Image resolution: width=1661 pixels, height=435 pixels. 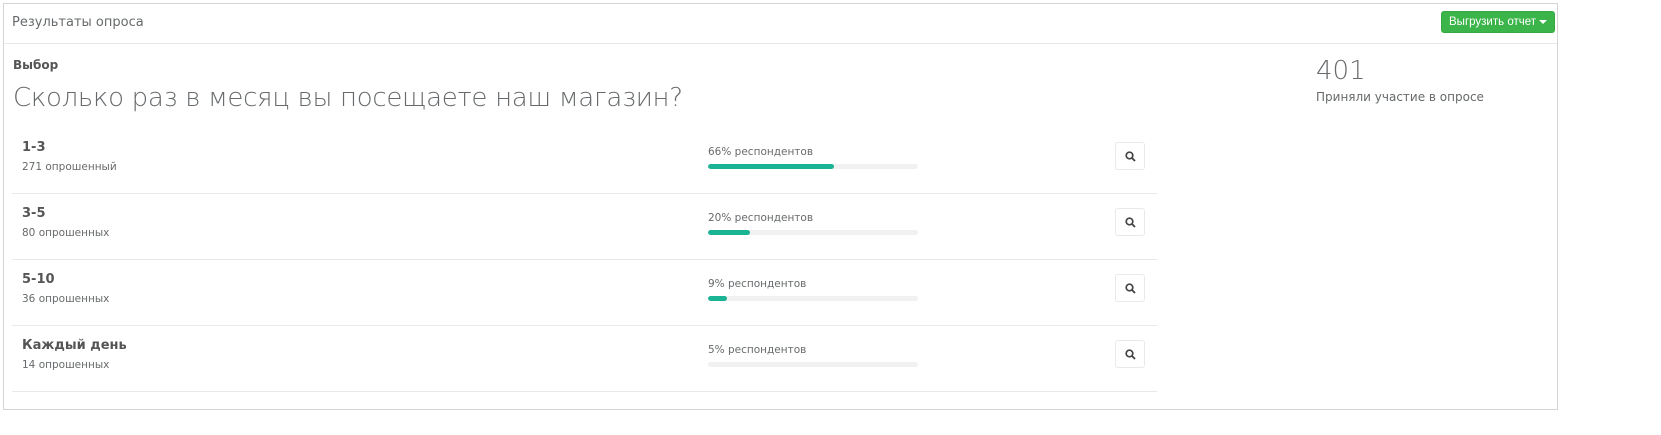 What do you see at coordinates (1400, 97) in the screenshot?
I see `participants-label: Приняли участие в опросе` at bounding box center [1400, 97].